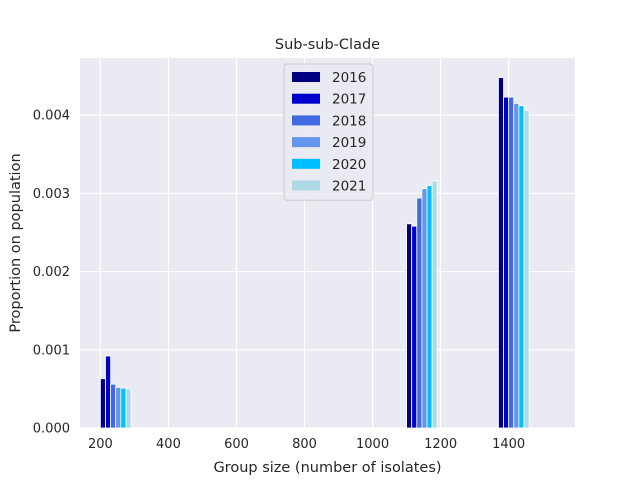  Describe the element at coordinates (327, 45) in the screenshot. I see `chart-title: Sub-sub-Clade` at that location.